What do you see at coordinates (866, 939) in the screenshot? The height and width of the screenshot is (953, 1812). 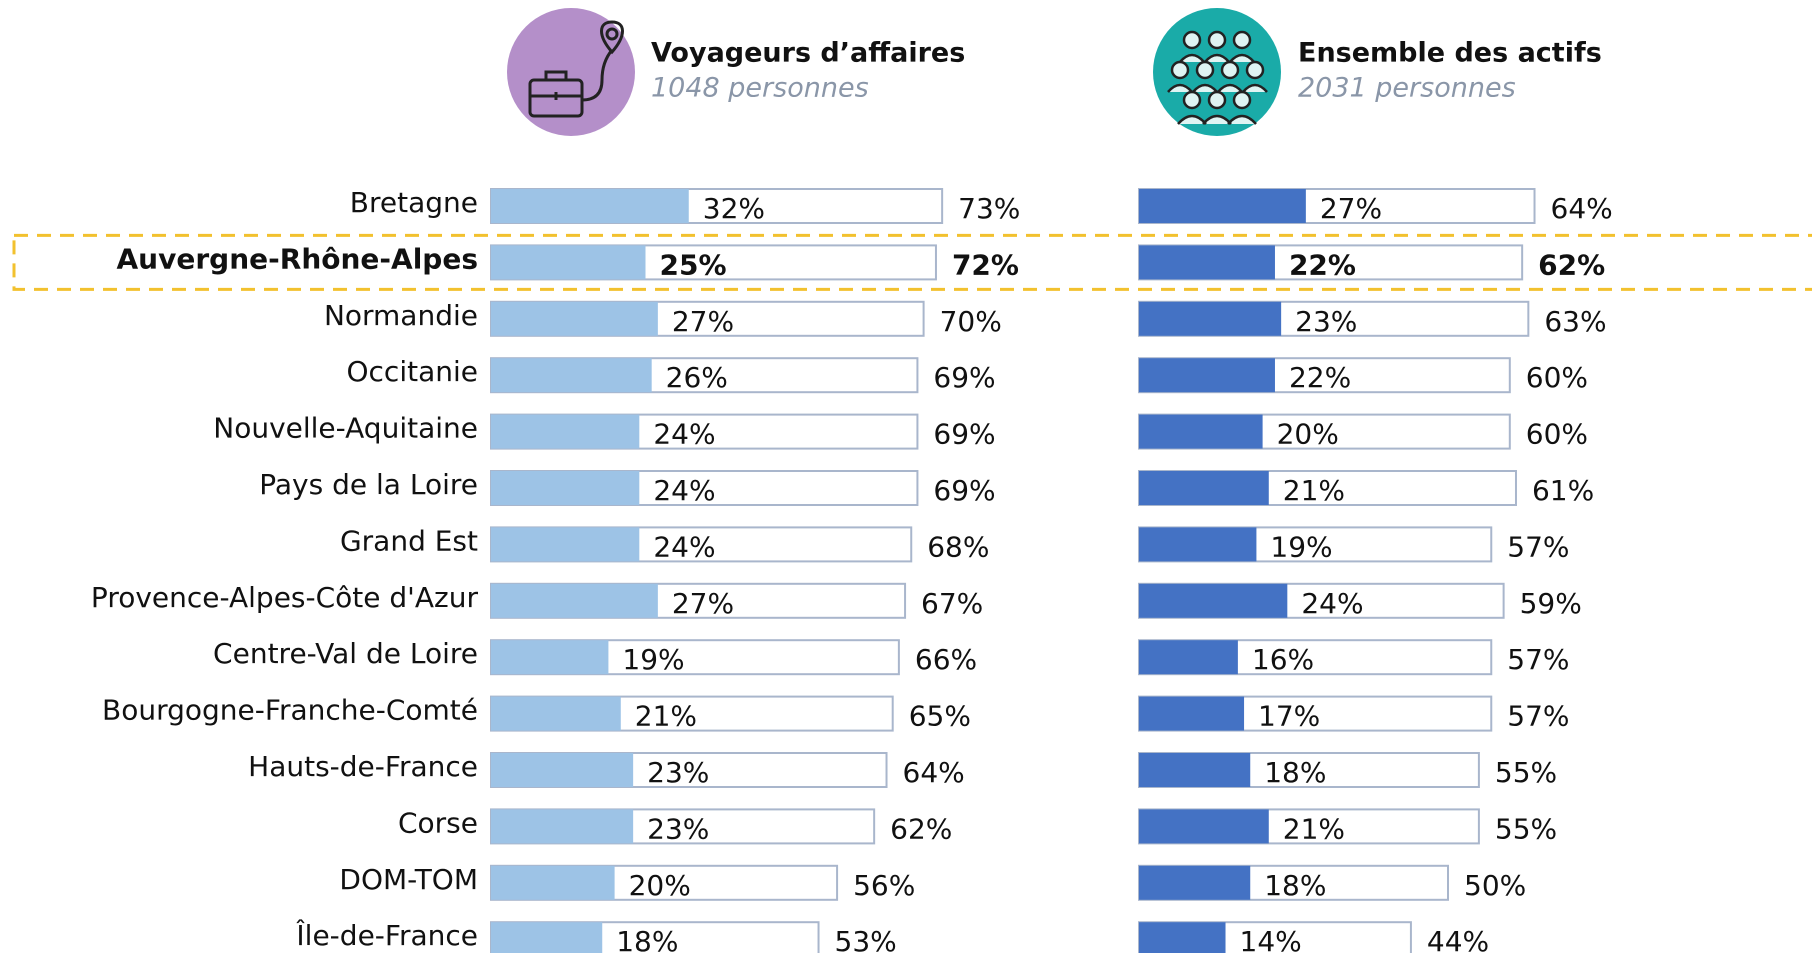 I see `outer-value-label: 53%` at bounding box center [866, 939].